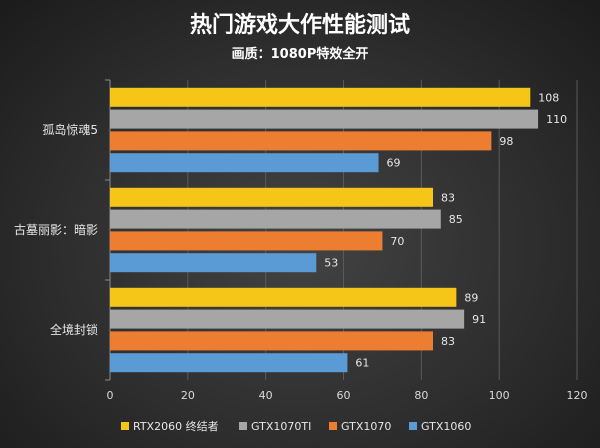  What do you see at coordinates (300, 25) in the screenshot?
I see `chart-title: 热门游戏大作性能测试` at bounding box center [300, 25].